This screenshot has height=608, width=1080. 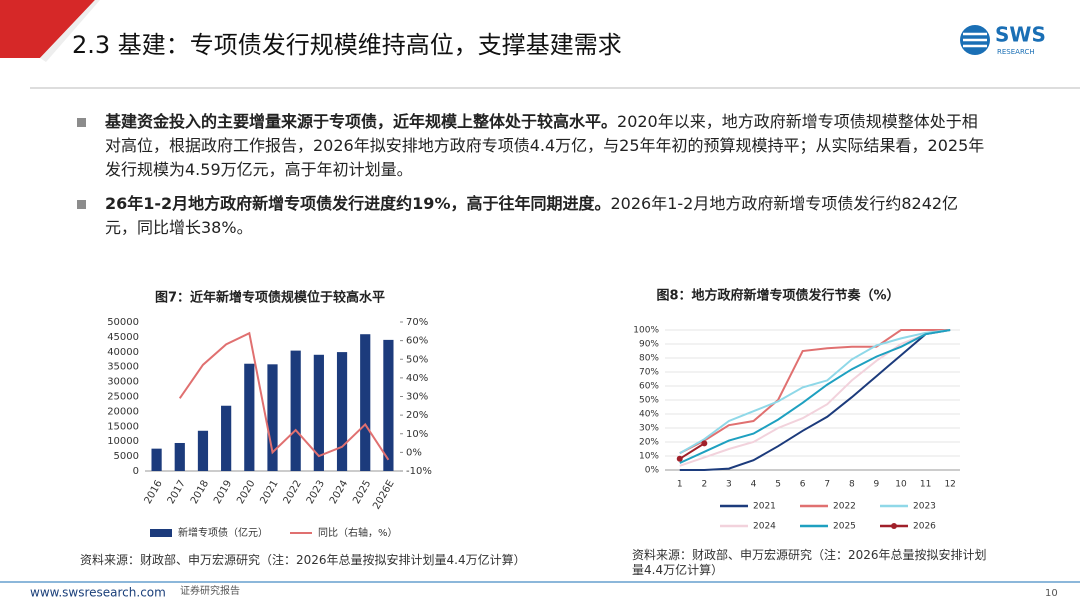 What do you see at coordinates (417, 341) in the screenshot?
I see `y2-tick-label: 60%` at bounding box center [417, 341].